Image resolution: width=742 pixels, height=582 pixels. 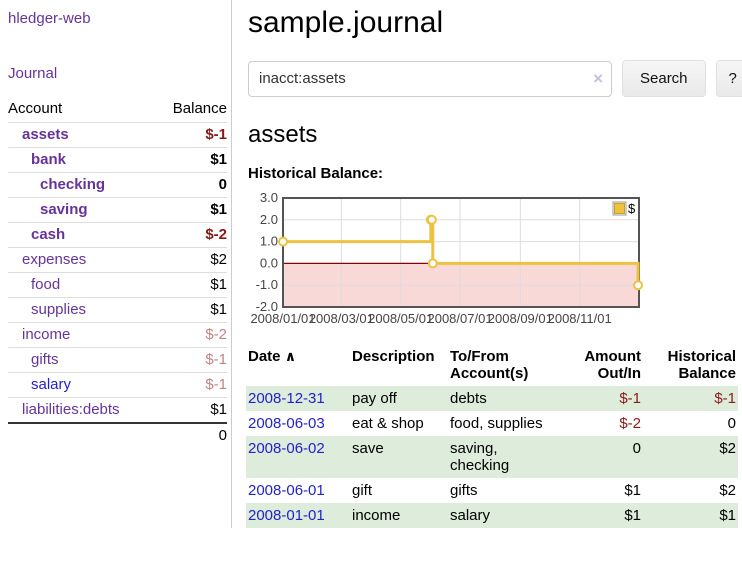 I want to click on account-balance: $2, so click(x=191, y=260).